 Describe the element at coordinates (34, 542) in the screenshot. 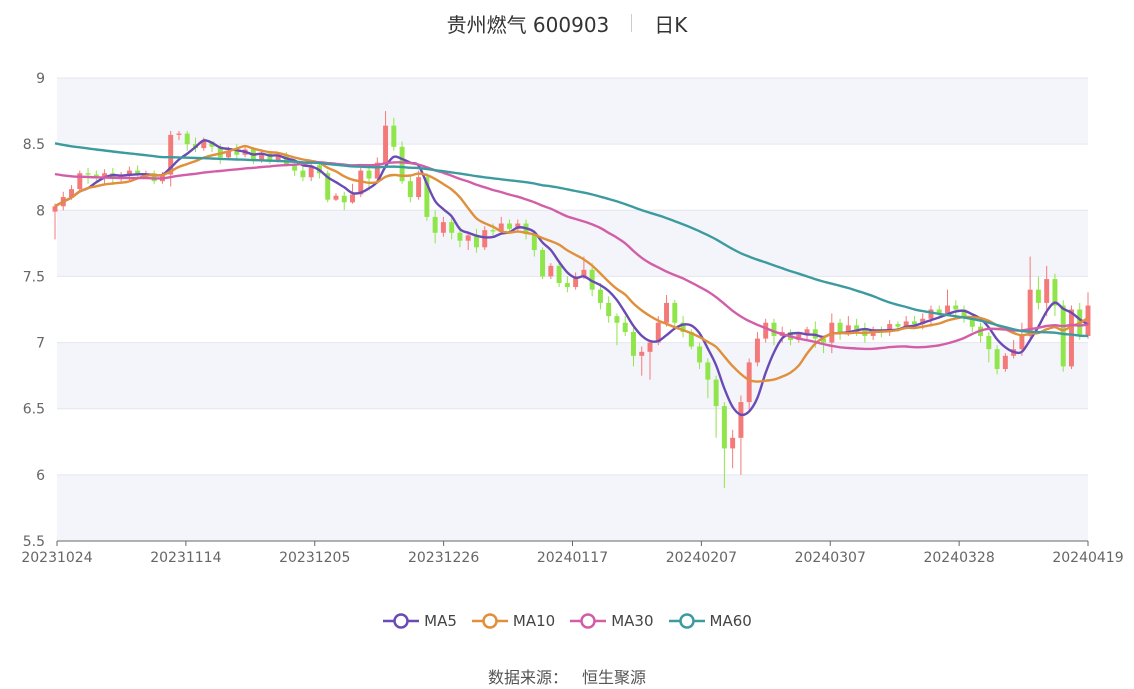

I see `y-tick-label: 5.5` at that location.